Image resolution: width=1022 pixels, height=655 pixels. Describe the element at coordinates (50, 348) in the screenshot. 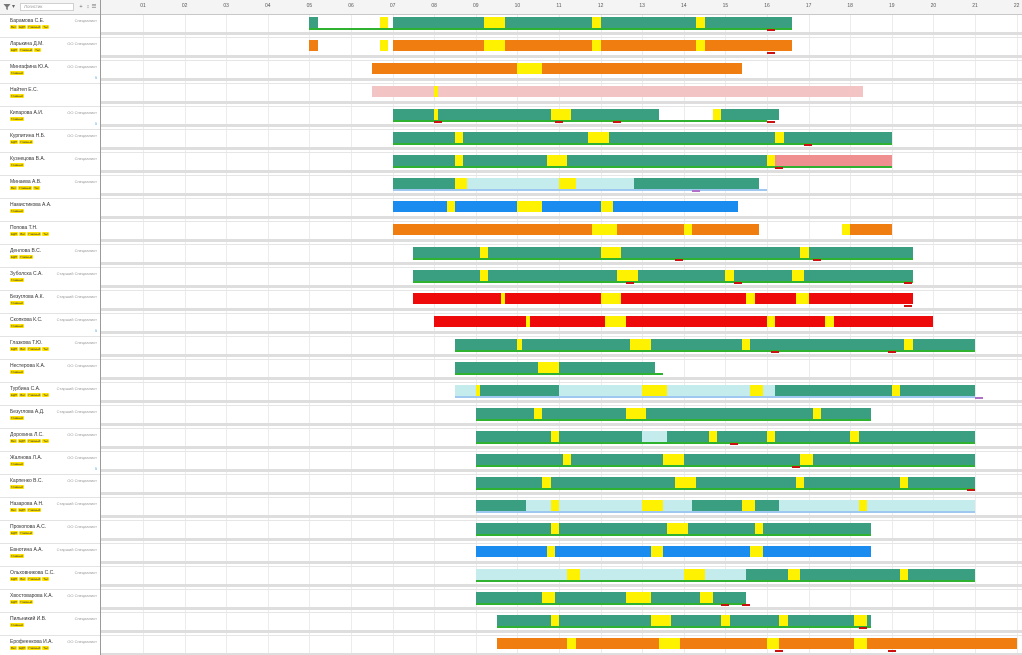

I see `employee-row: Глазкова Т.Ю. Специалист ЕДП Вкл Главный Тел` at that location.